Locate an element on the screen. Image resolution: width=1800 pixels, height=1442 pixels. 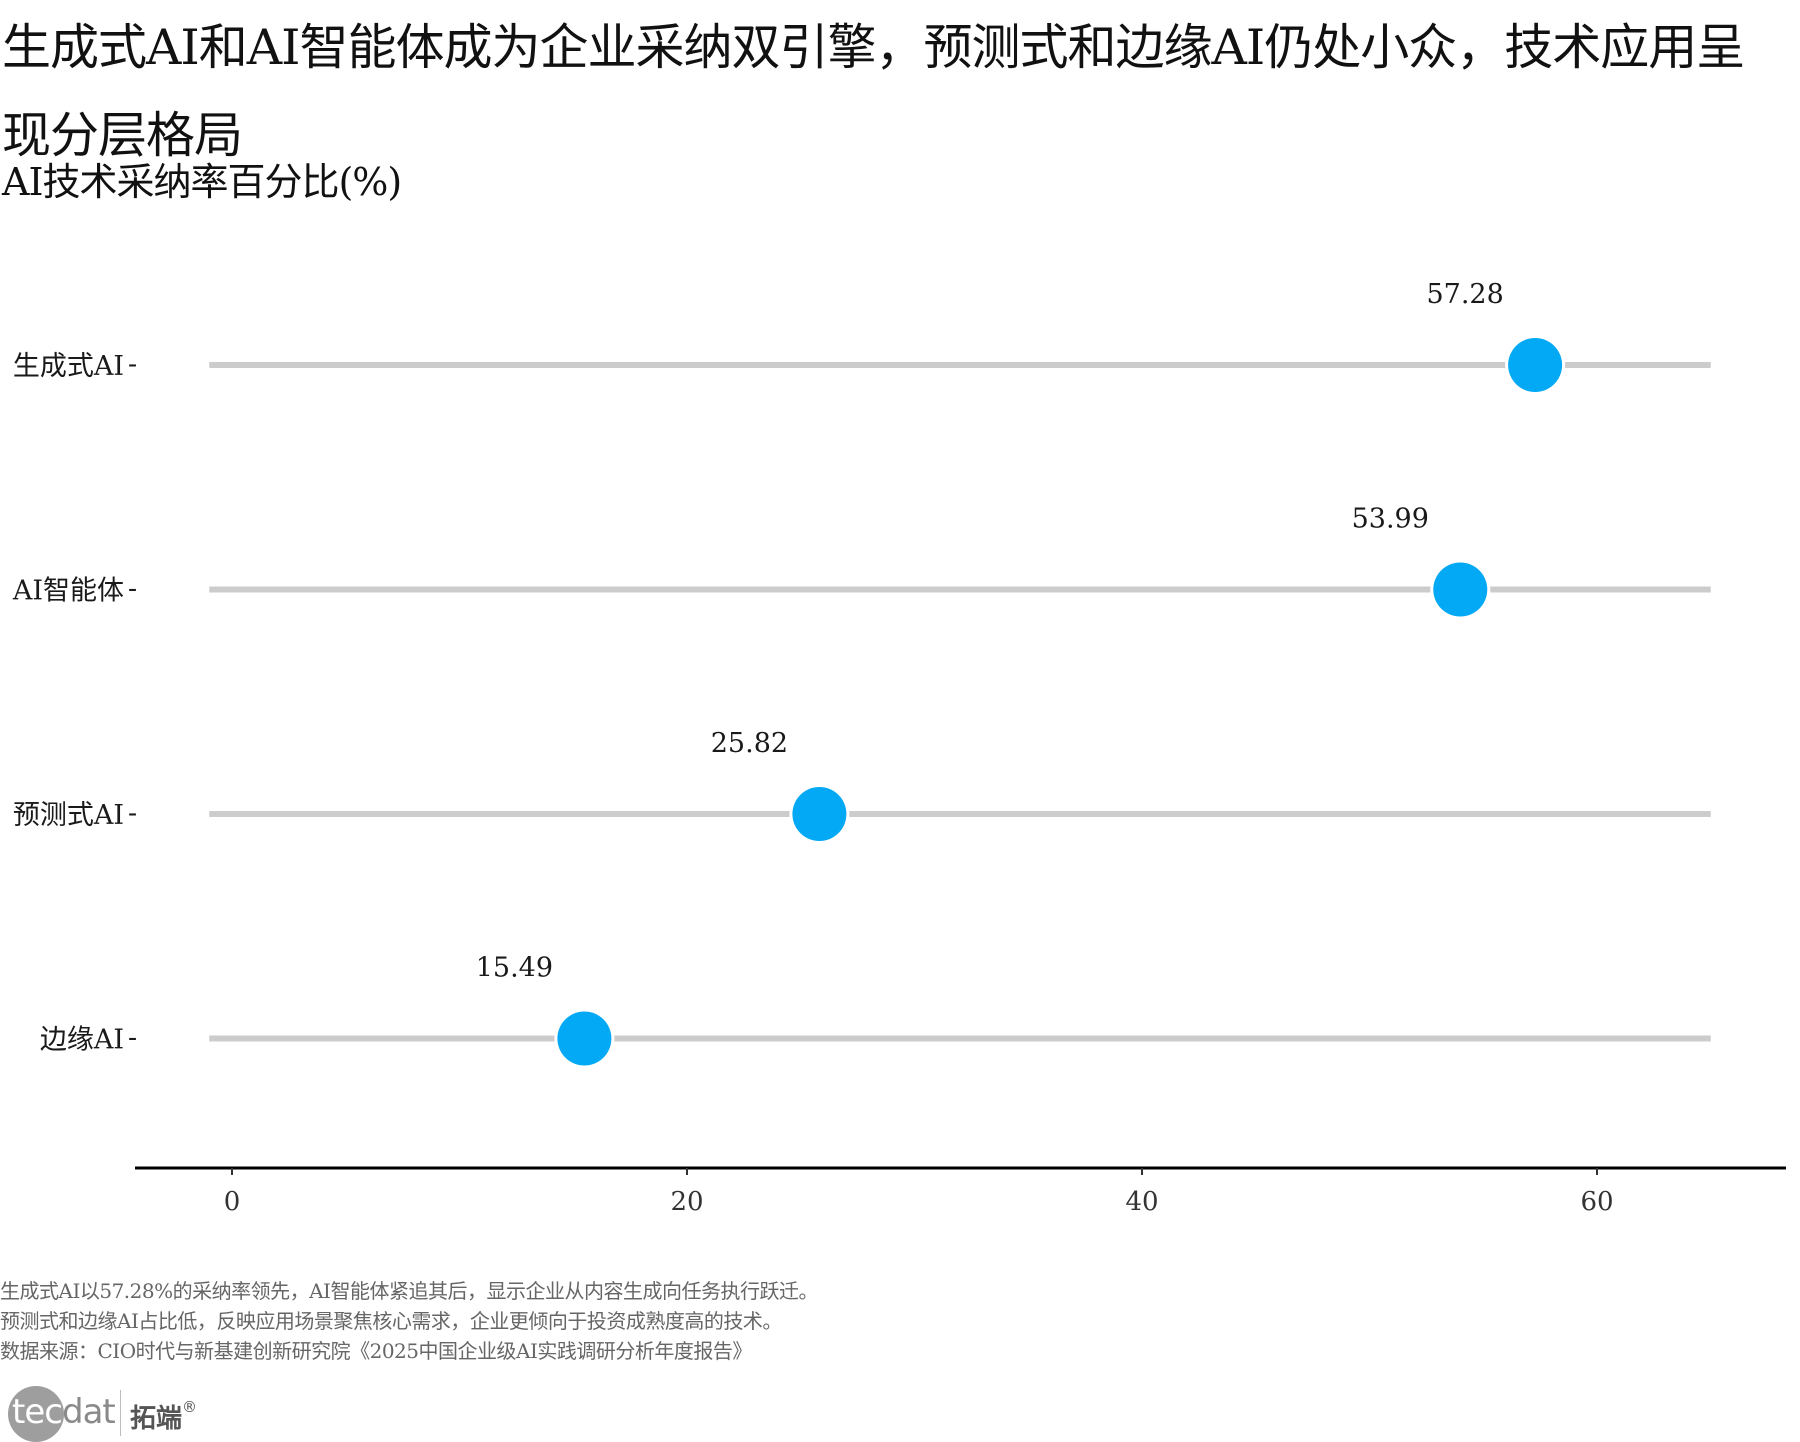
tecdat-logo: tec dat 拓端® is located at coordinates (114, 1413).